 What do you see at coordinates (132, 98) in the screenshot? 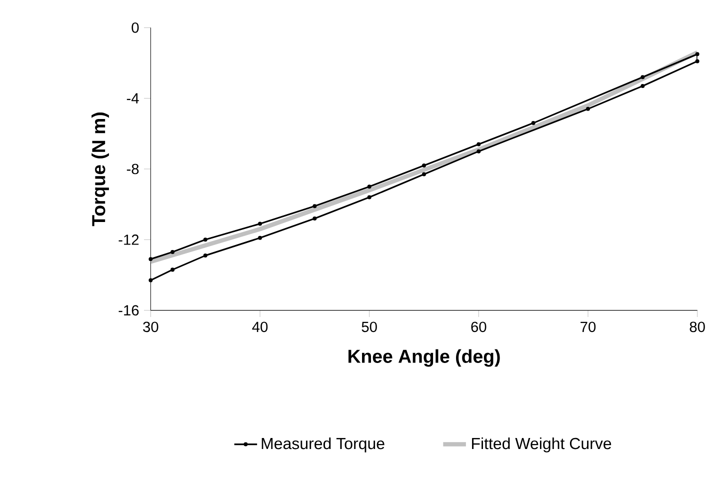
I see `y-tick-label: -4` at bounding box center [132, 98].